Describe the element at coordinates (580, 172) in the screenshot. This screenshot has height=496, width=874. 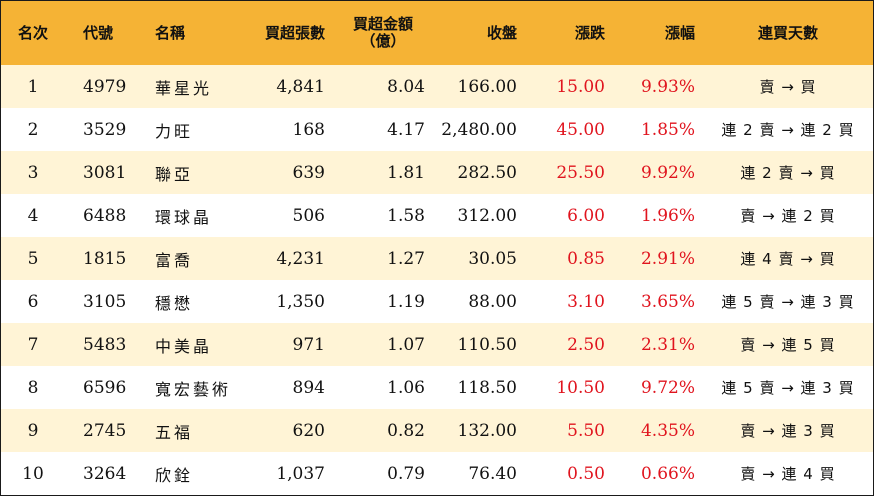
I see `cell-change: 25.50` at that location.